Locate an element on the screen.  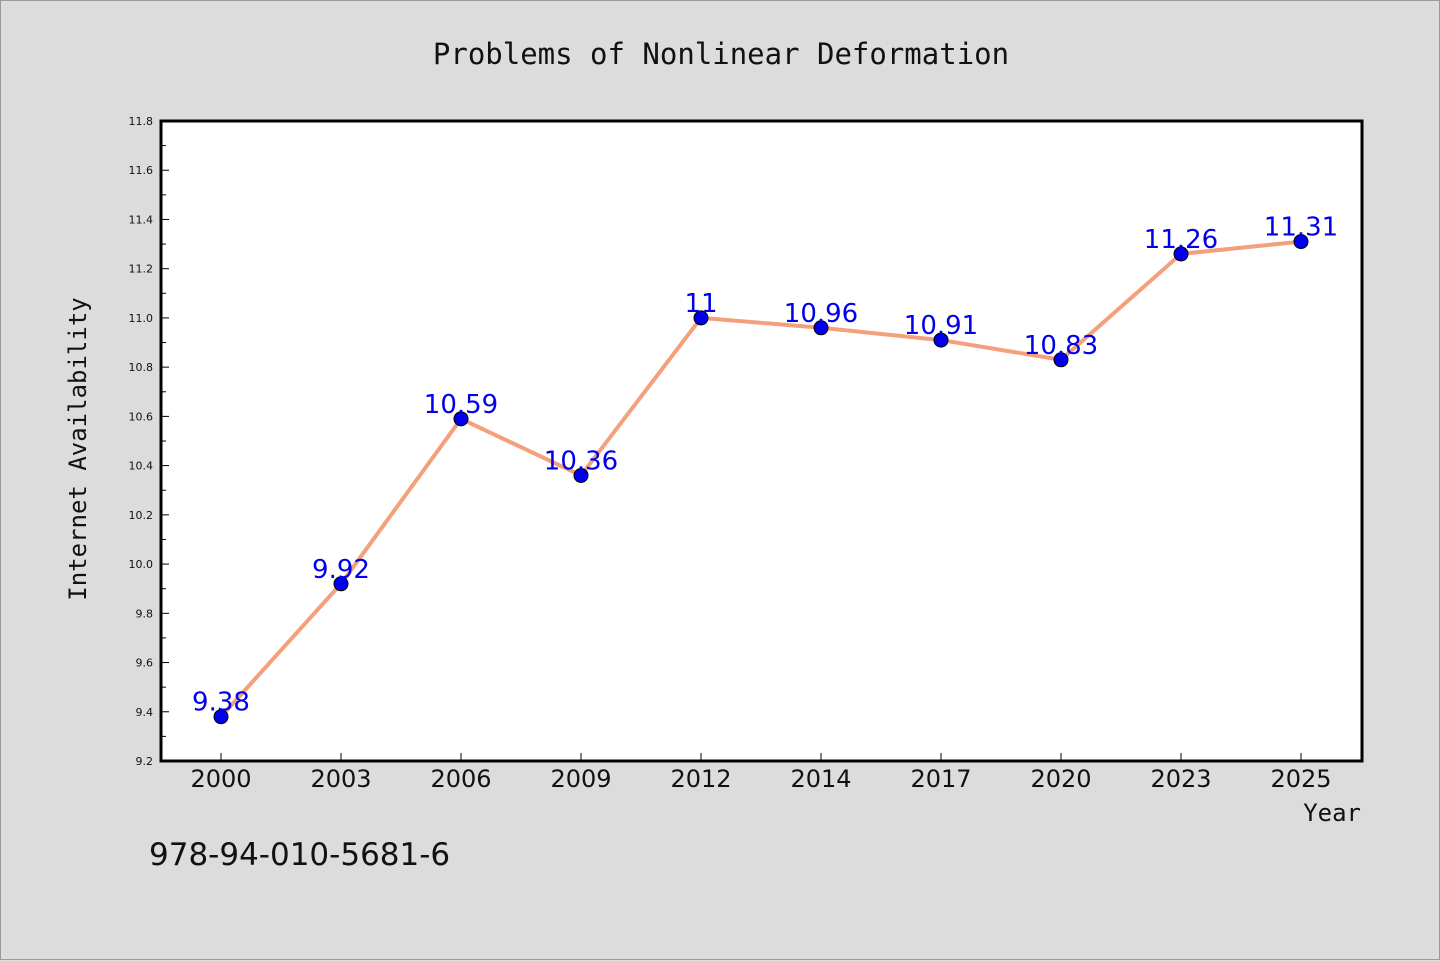
x-tick-label: 2006 is located at coordinates (460, 779).